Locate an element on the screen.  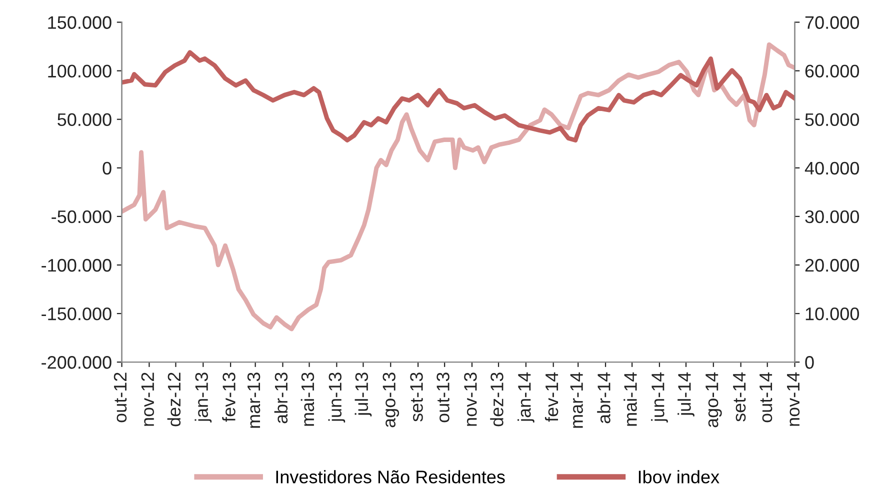
x-tick-label: dez-13 is located at coordinates (497, 399).